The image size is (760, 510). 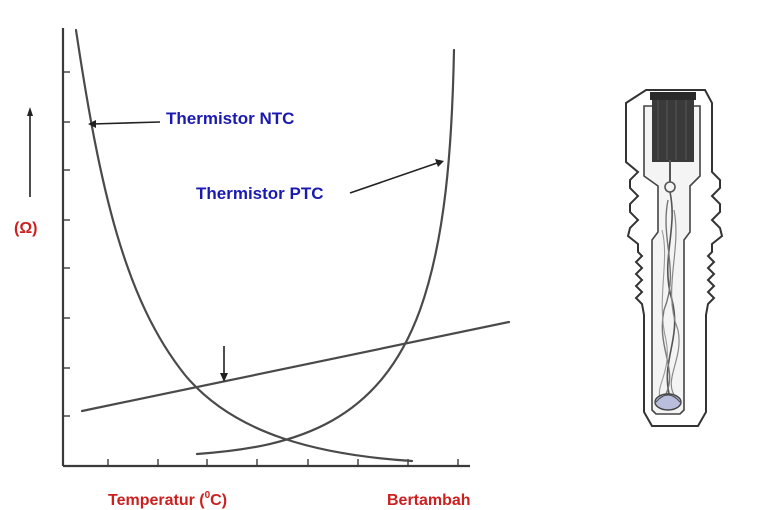 I want to click on y-unit-label: (Ω), so click(x=25, y=228).